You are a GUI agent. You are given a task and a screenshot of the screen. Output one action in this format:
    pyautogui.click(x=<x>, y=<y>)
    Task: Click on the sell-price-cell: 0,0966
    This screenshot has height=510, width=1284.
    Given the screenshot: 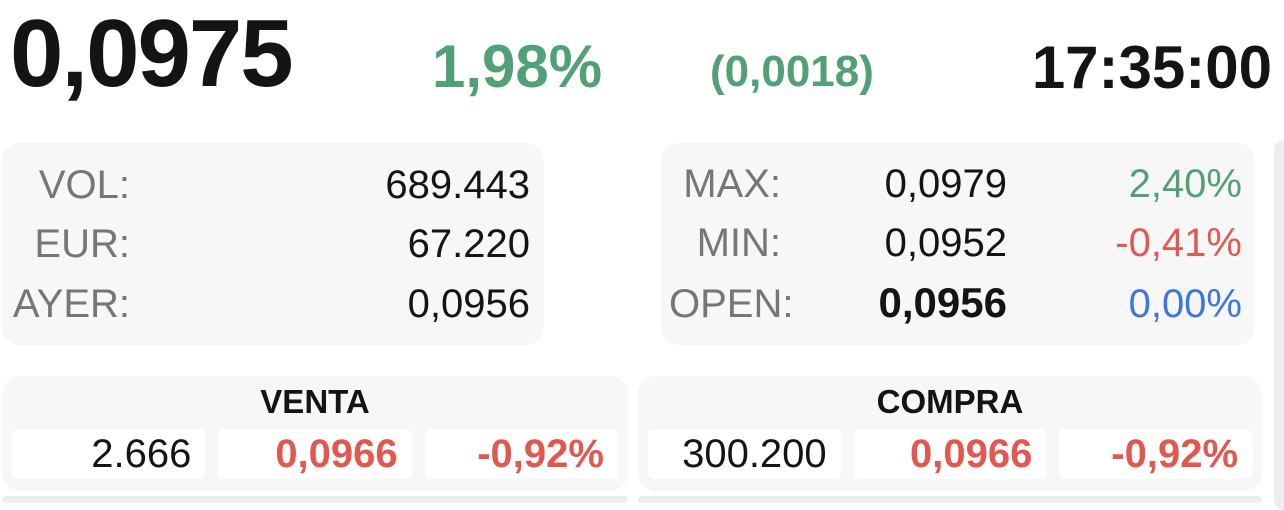 What is the action you would take?
    pyautogui.click(x=315, y=454)
    